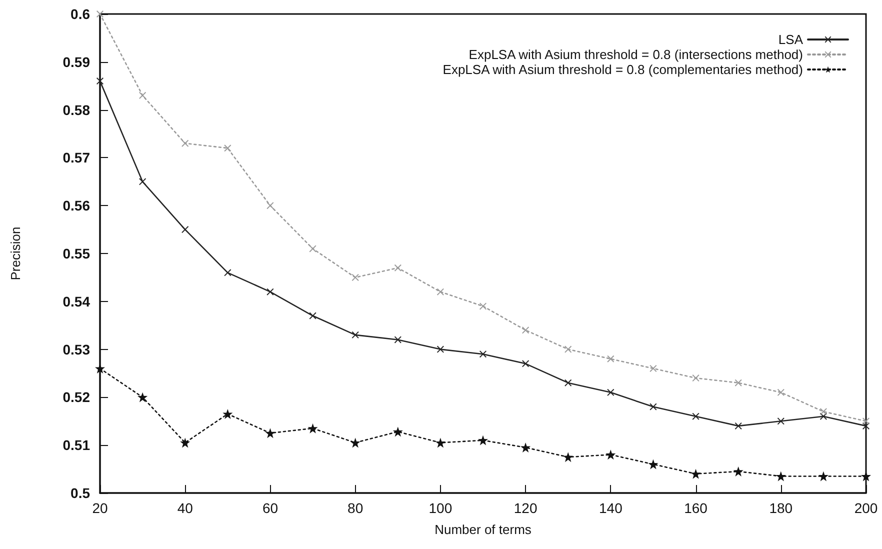 This screenshot has width=882, height=549. Describe the element at coordinates (76, 158) in the screenshot. I see `y-tick-label: 0.57` at that location.